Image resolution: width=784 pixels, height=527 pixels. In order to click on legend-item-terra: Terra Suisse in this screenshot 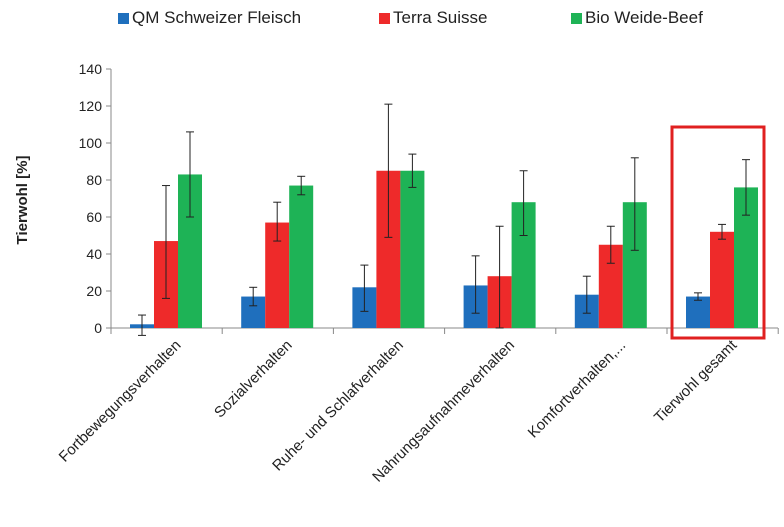, I will do `click(433, 18)`.